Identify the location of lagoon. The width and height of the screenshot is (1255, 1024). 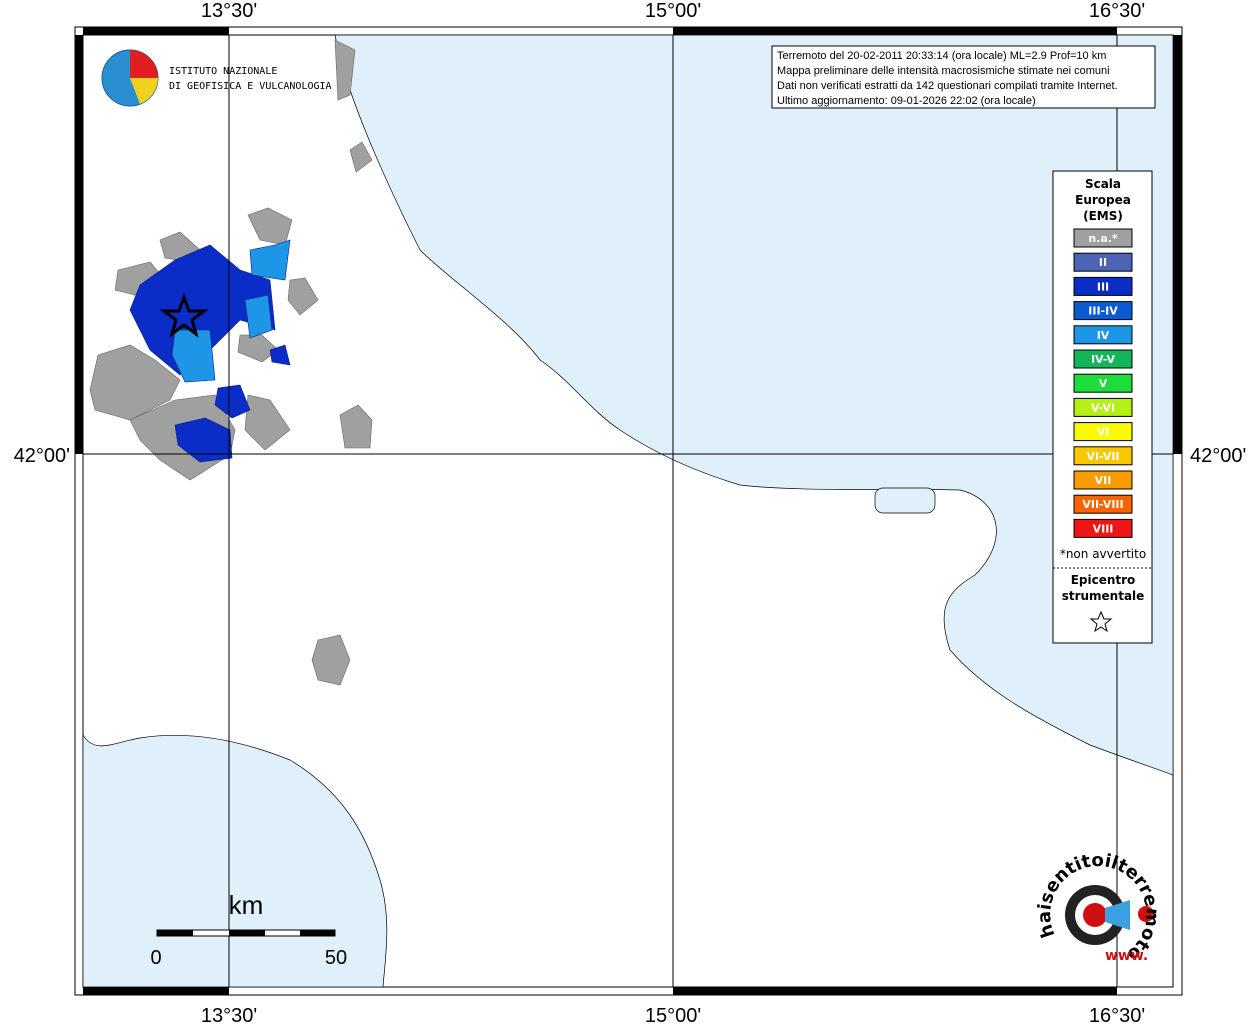
(905, 500).